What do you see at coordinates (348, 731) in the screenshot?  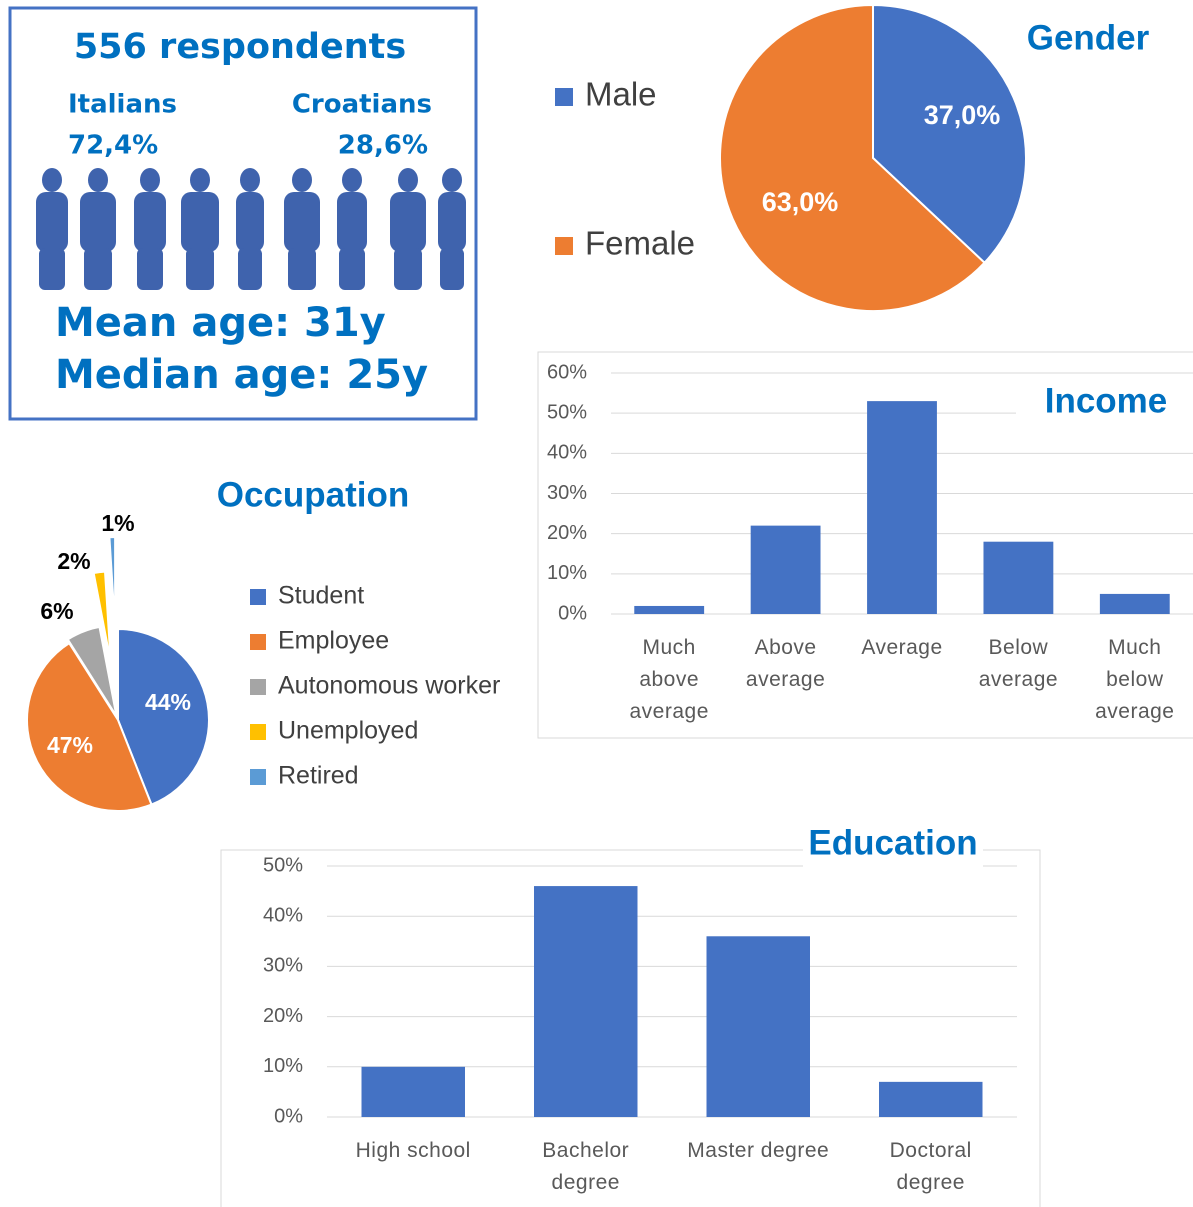 I see `legend-label: Unemployed` at bounding box center [348, 731].